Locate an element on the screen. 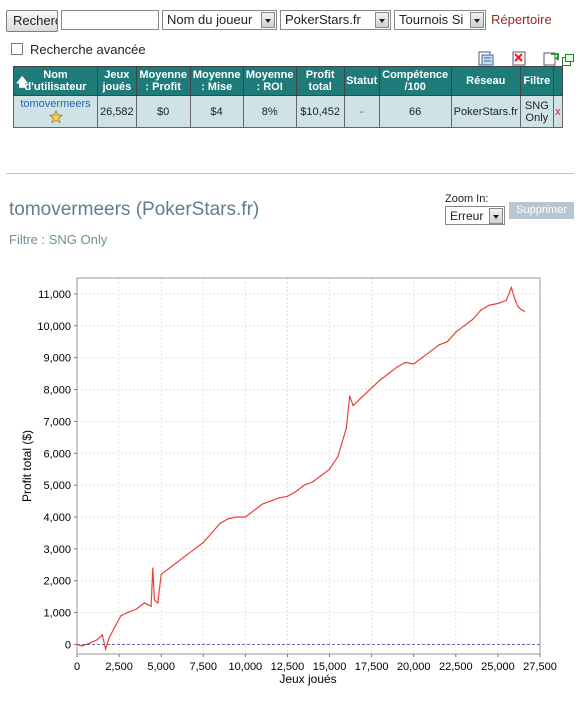 Image resolution: width=584 pixels, height=712 pixels. sort-up-arrow-icon: 🡅 is located at coordinates (22, 82).